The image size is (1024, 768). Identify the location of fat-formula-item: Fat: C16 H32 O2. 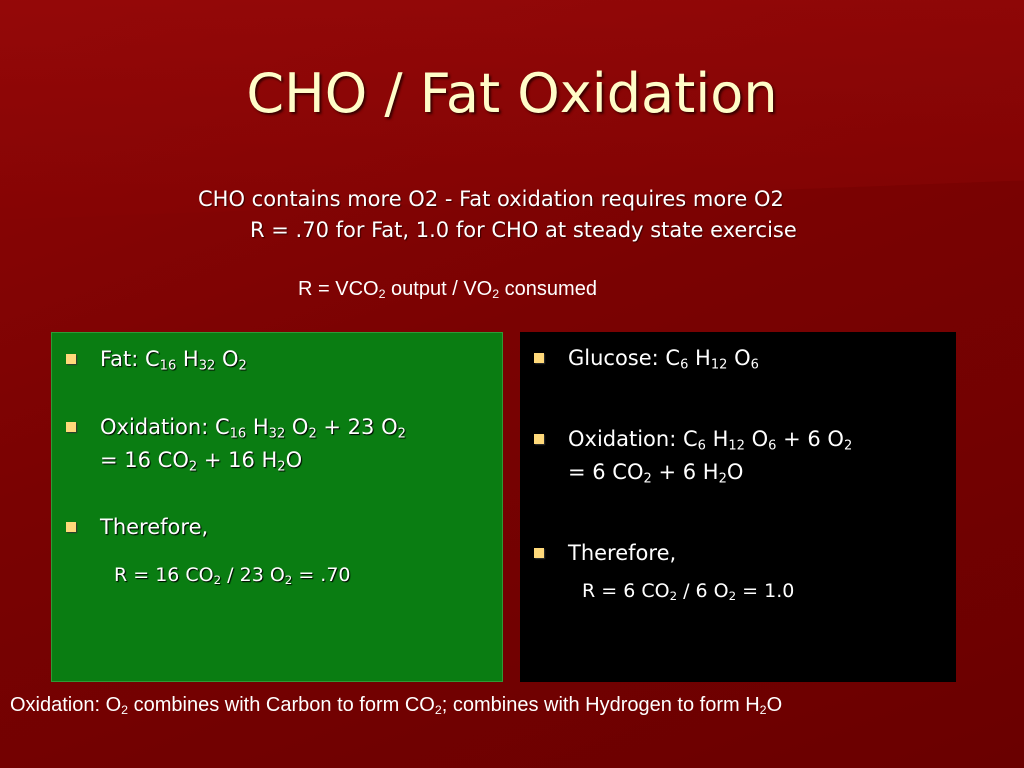
(149, 359).